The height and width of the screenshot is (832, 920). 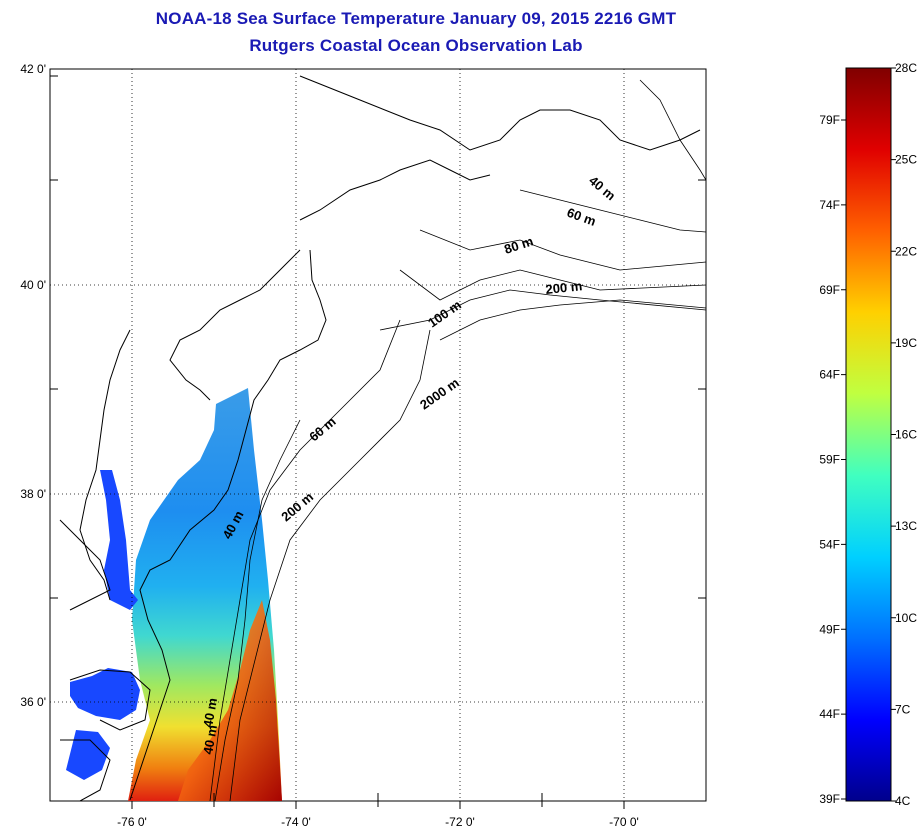 I want to click on sst-pamlico-sound, so click(x=103, y=724).